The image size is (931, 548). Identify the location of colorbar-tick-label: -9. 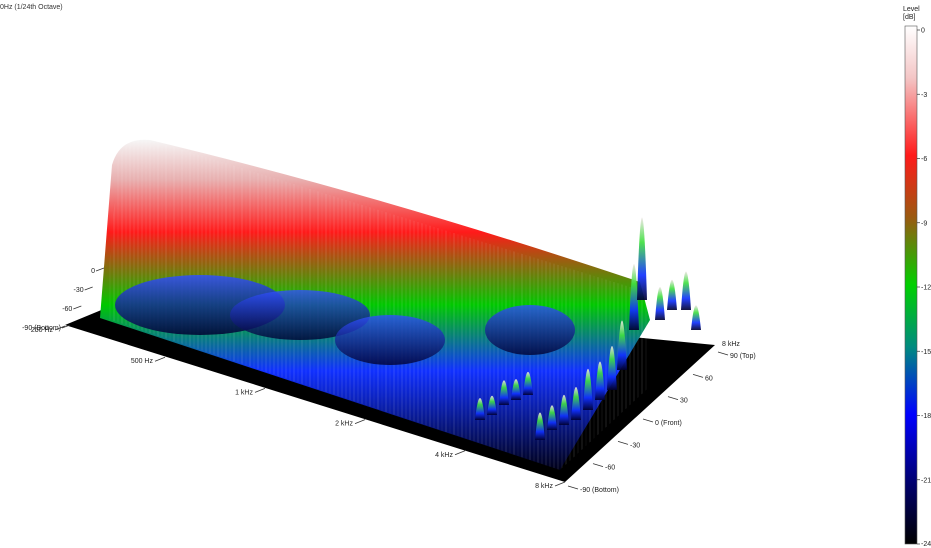
(924, 223).